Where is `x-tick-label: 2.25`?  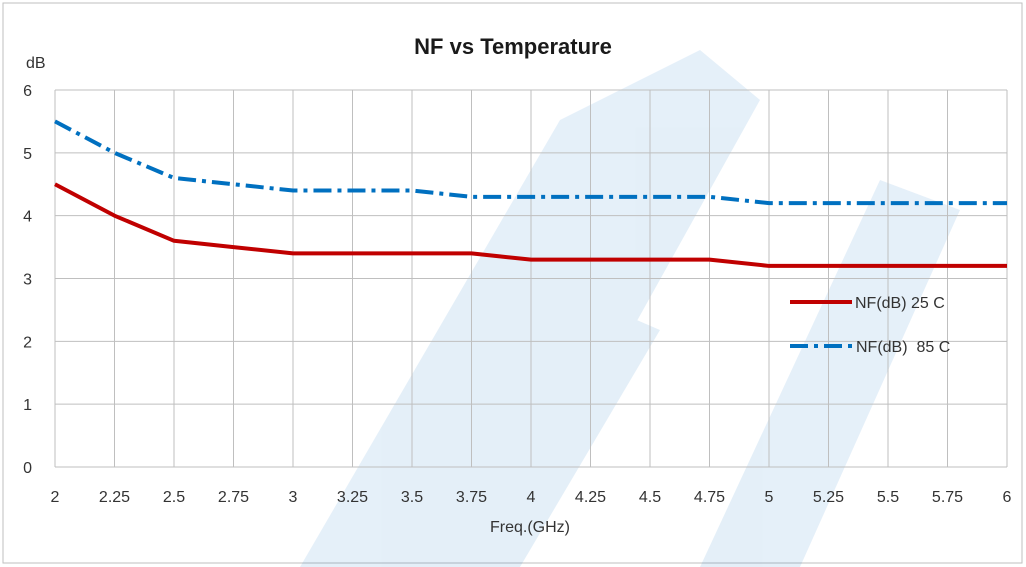
x-tick-label: 2.25 is located at coordinates (114, 497).